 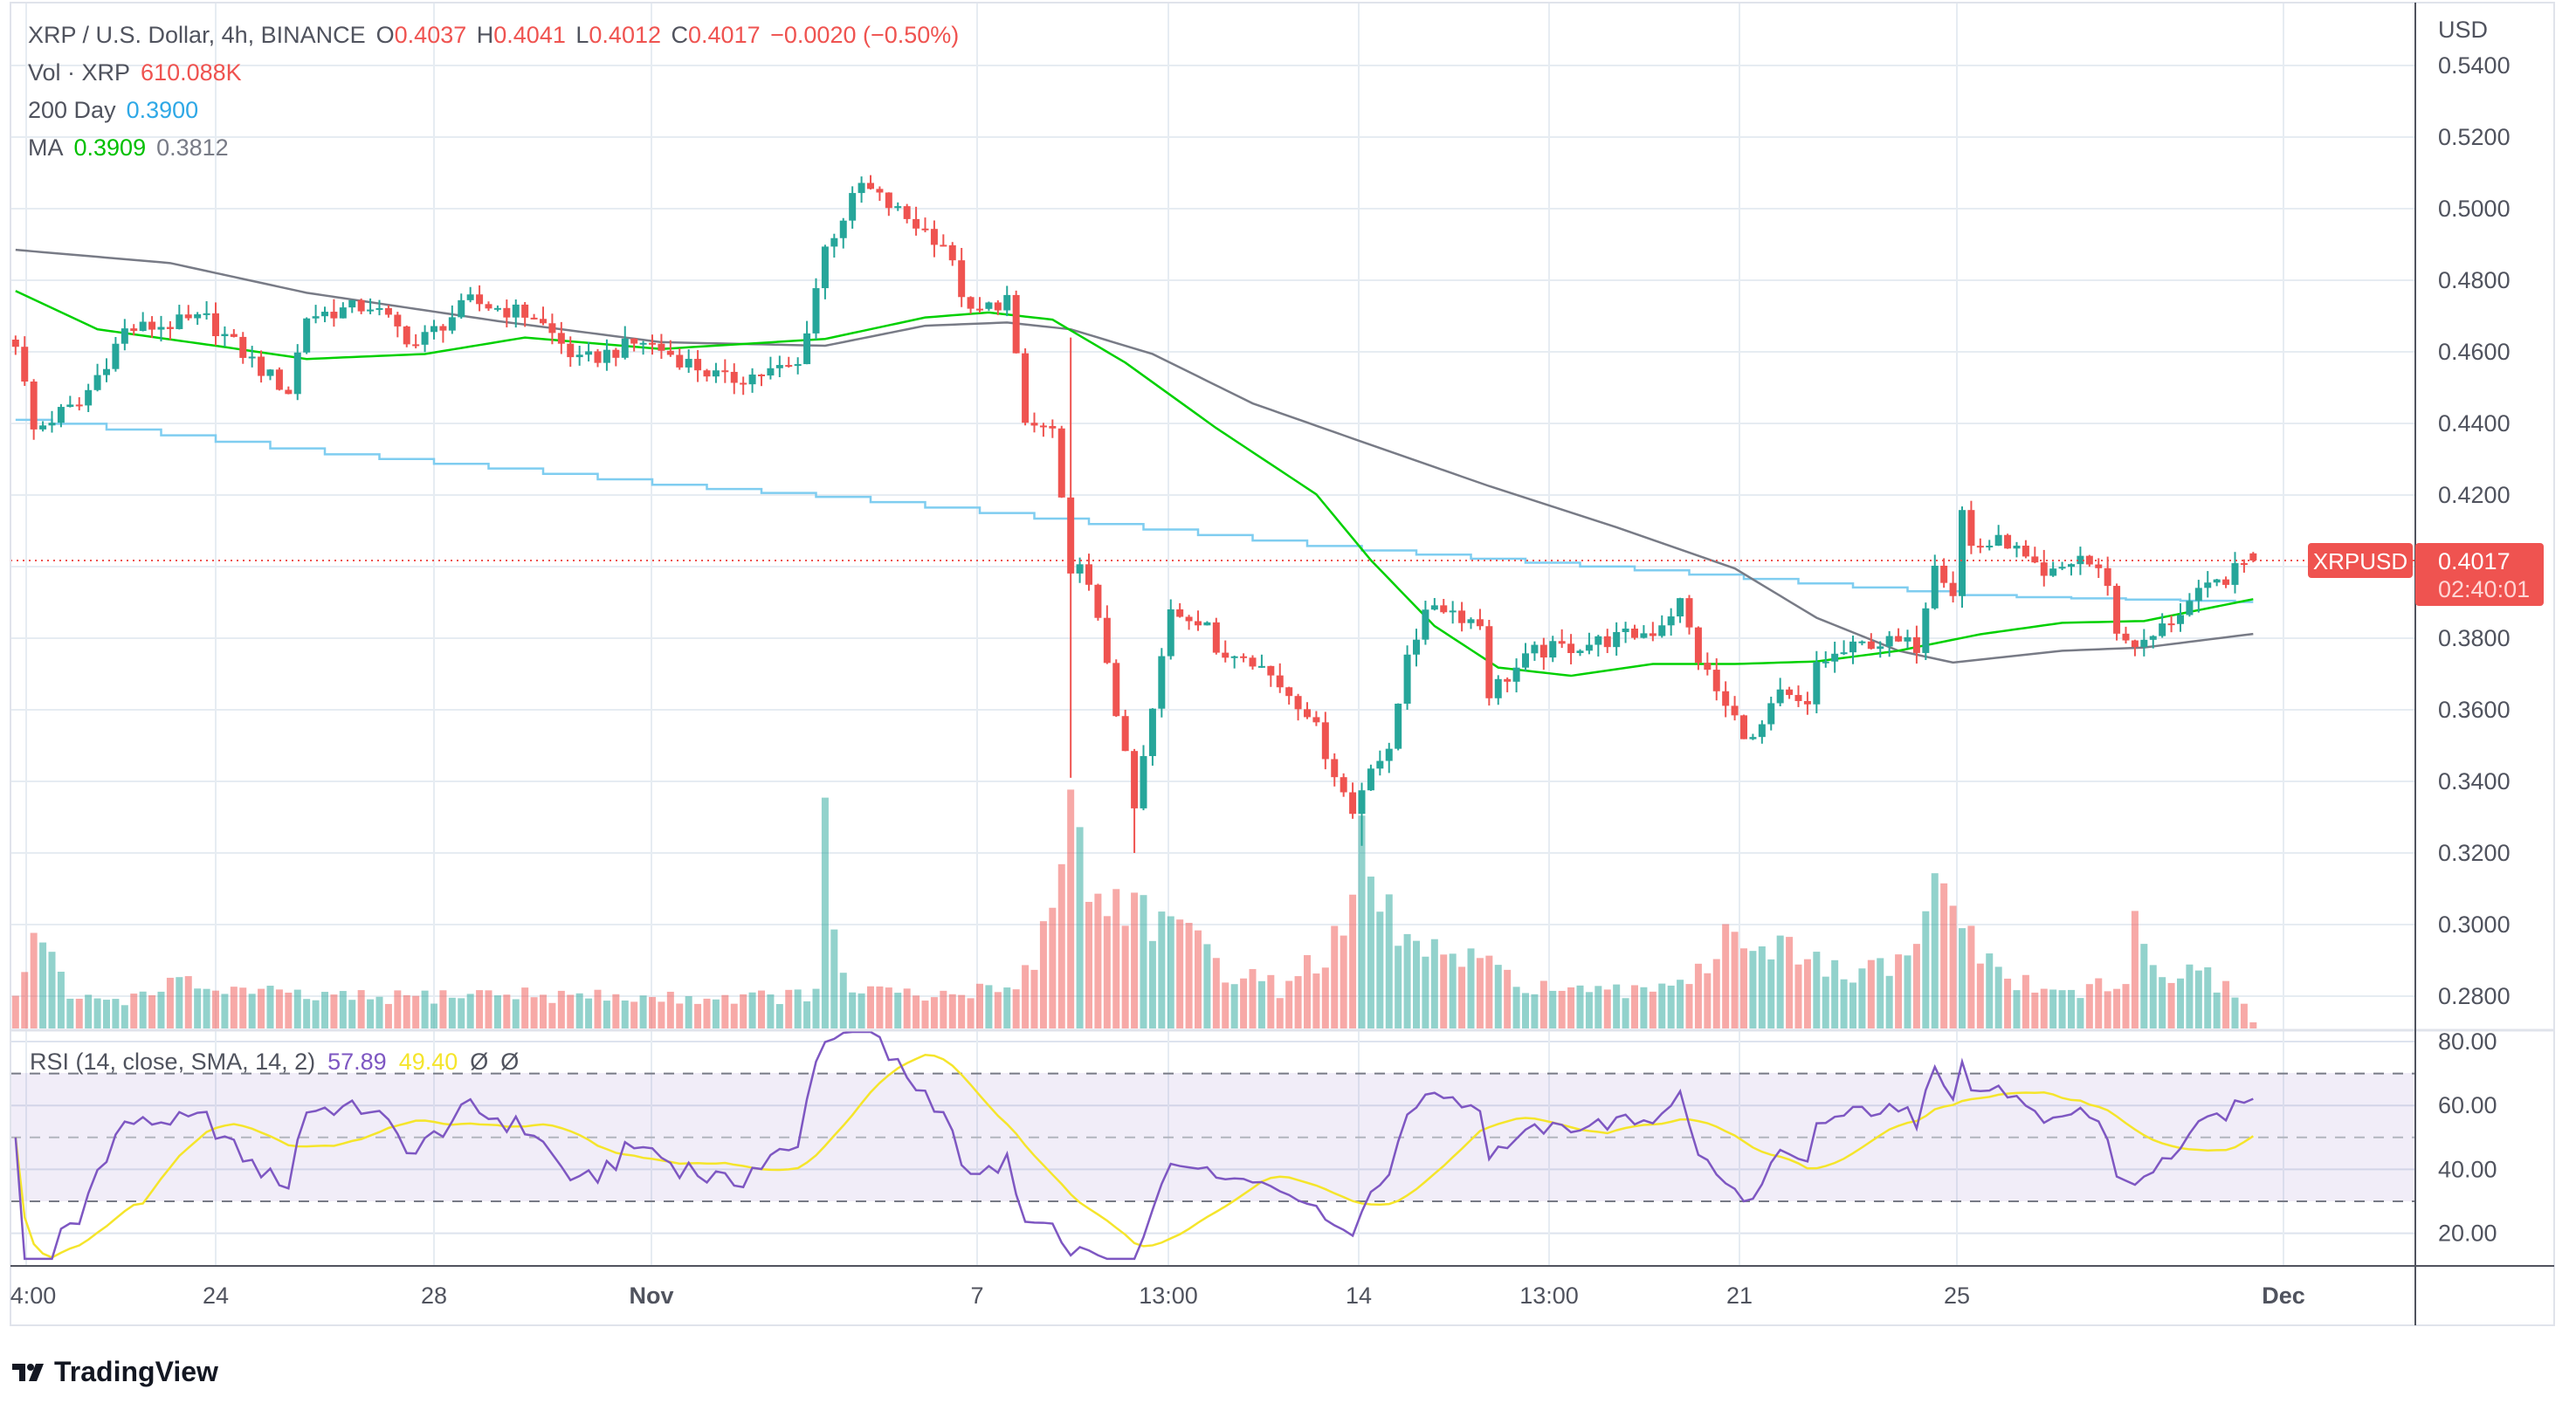 I want to click on rsi-axis: 80.00 60.00 40.00 20.00, so click(x=2467, y=1137).